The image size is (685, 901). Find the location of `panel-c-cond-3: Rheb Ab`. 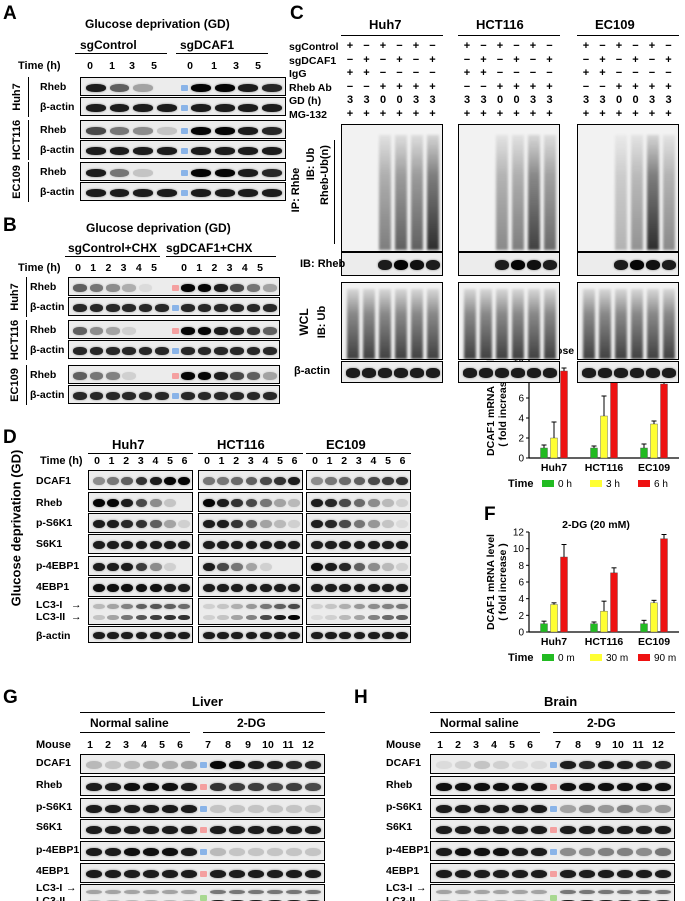

panel-c-cond-3: Rheb Ab is located at coordinates (310, 87).